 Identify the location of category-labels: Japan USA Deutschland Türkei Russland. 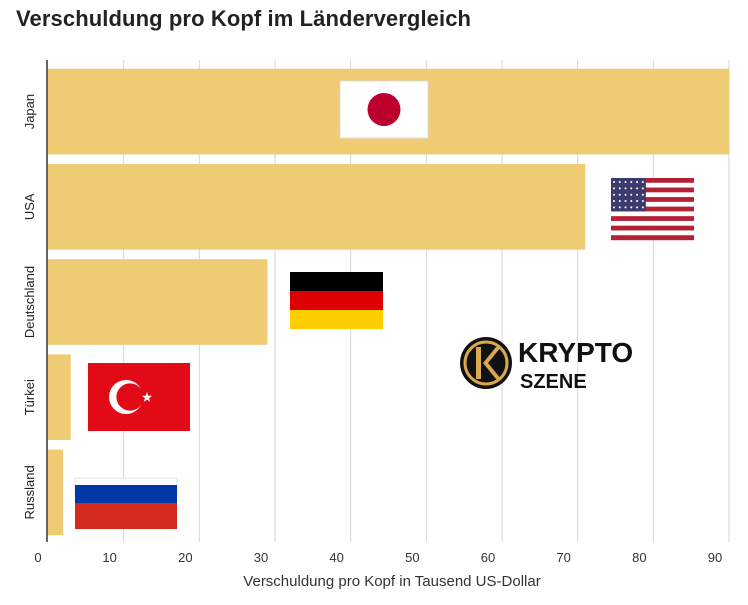
(29, 307).